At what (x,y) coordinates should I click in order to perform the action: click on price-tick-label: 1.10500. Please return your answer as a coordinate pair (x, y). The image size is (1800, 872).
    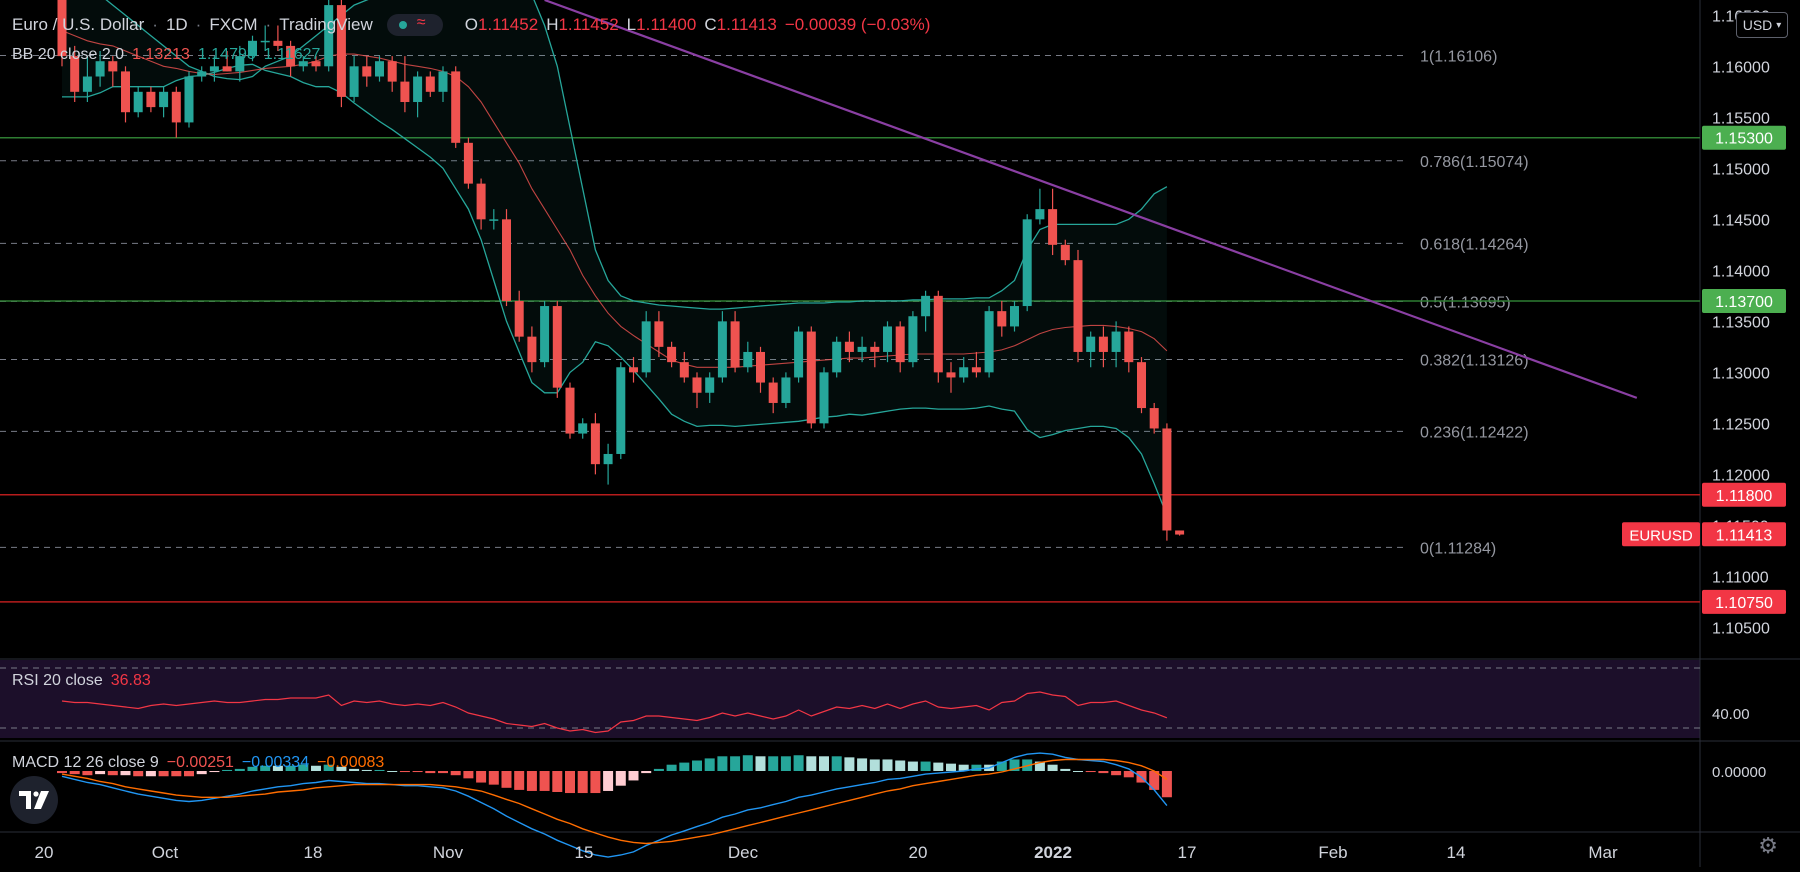
    Looking at the image, I should click on (1741, 628).